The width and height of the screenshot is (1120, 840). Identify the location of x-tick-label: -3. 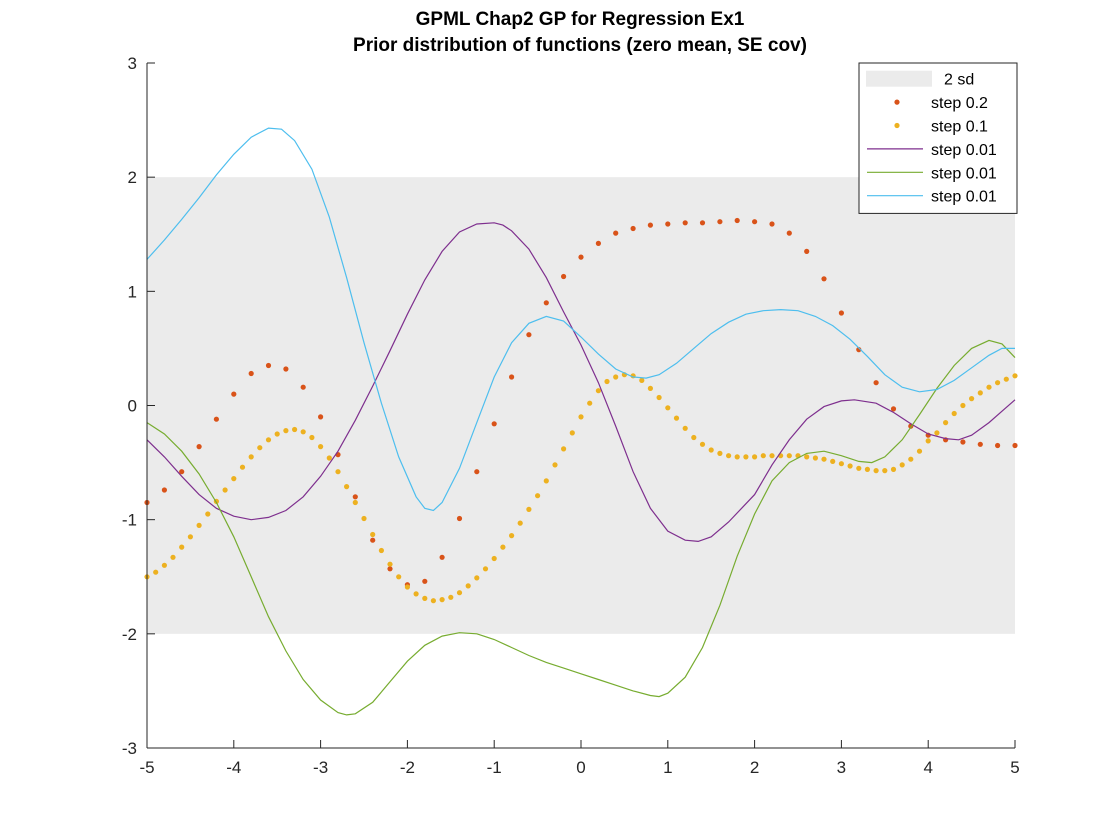
(320, 767).